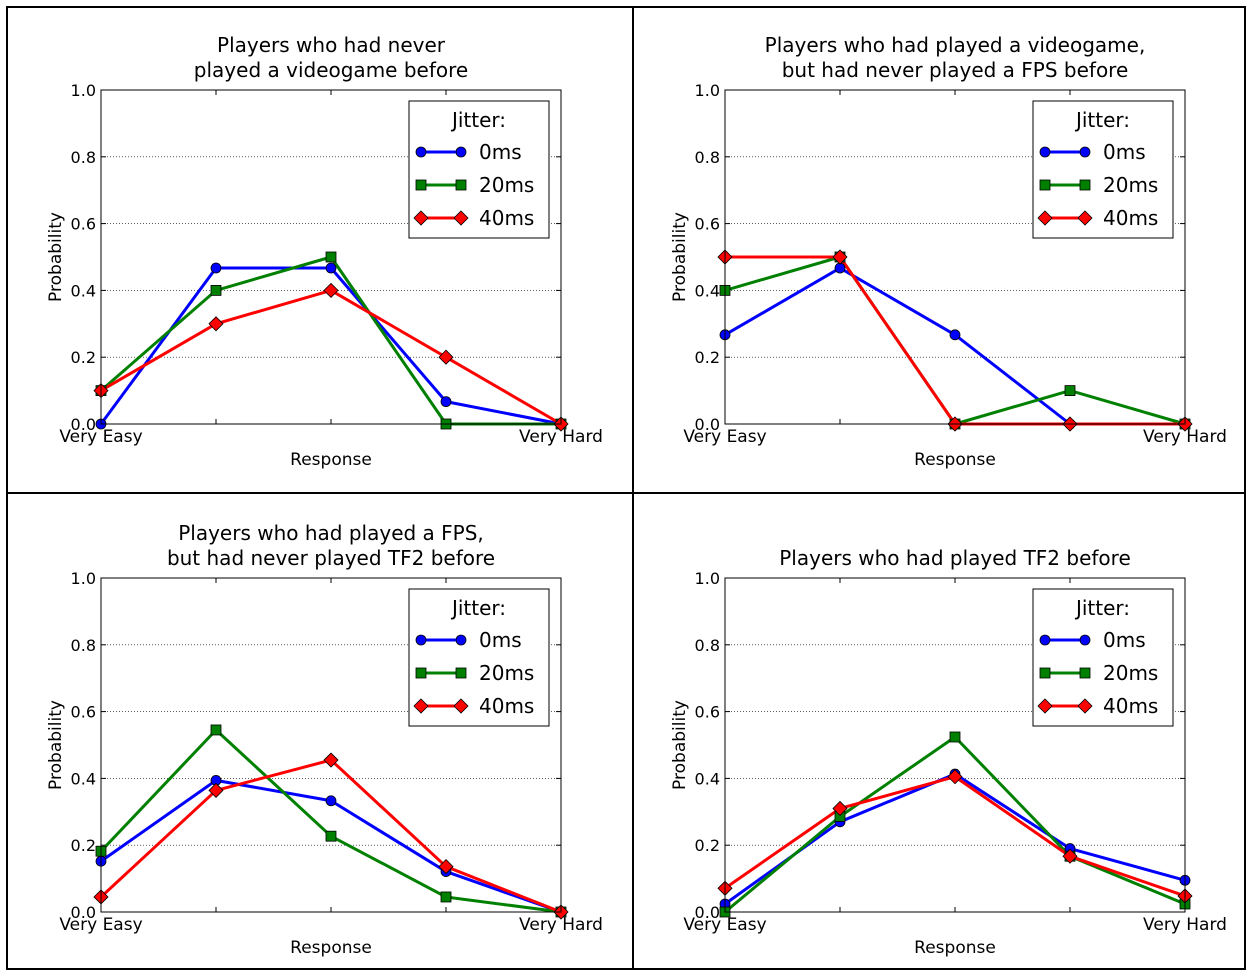 This screenshot has width=1253, height=977. Describe the element at coordinates (955, 45) in the screenshot. I see `chart-title: Players who had played a videogame,` at that location.